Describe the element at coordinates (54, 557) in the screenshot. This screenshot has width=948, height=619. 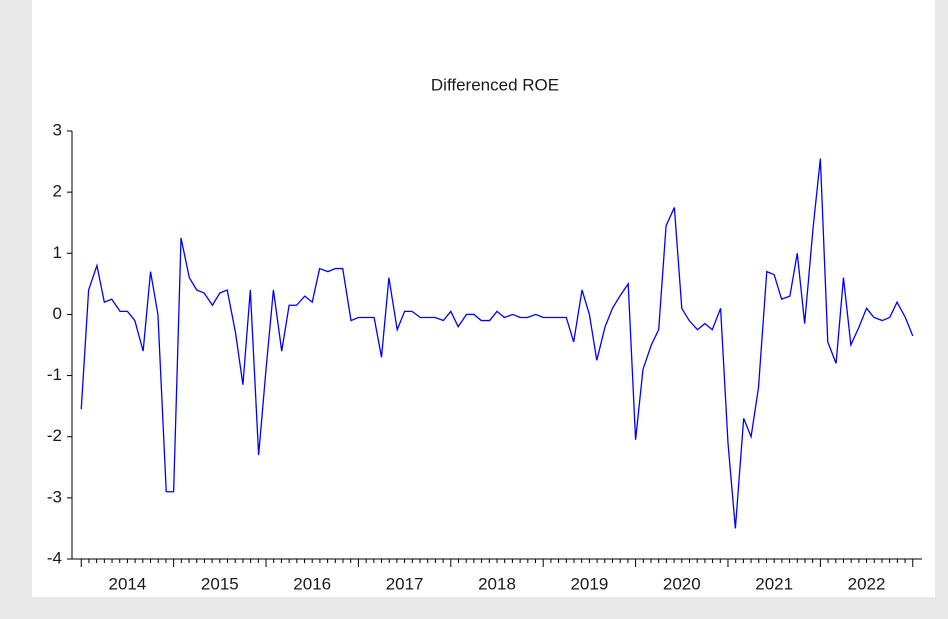
I see `y-tick-label: -4` at that location.